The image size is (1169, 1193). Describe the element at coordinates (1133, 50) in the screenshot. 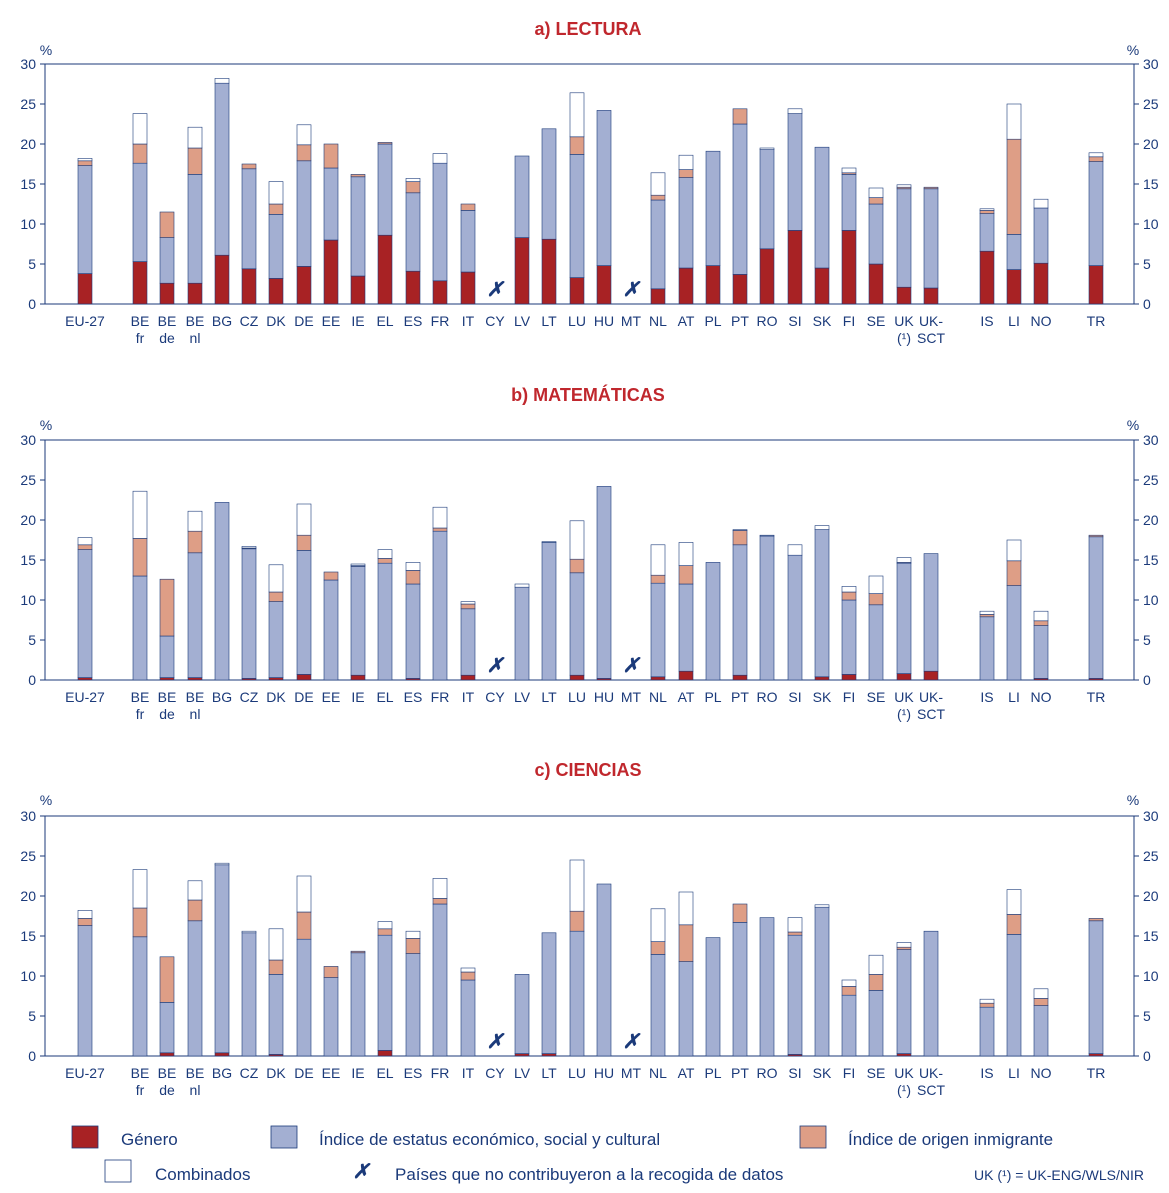

I see `y-unit-right-lectura: %` at that location.